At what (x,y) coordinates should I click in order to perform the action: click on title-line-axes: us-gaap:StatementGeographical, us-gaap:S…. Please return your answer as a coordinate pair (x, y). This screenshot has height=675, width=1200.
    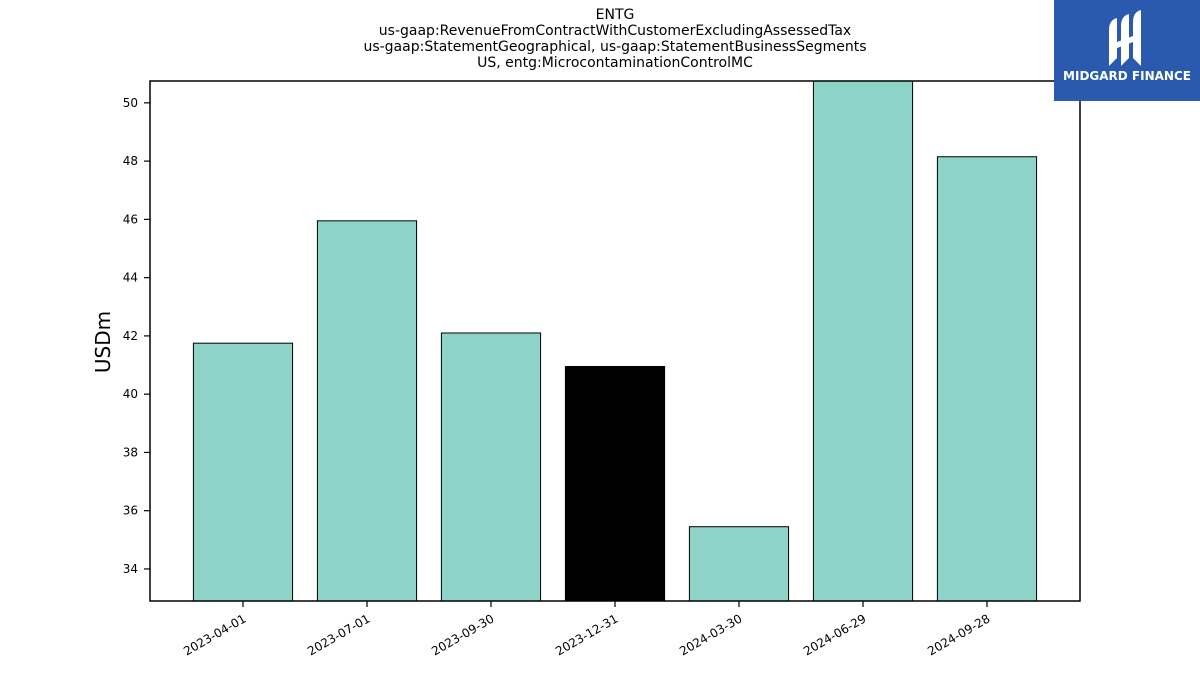
    Looking at the image, I should click on (615, 47).